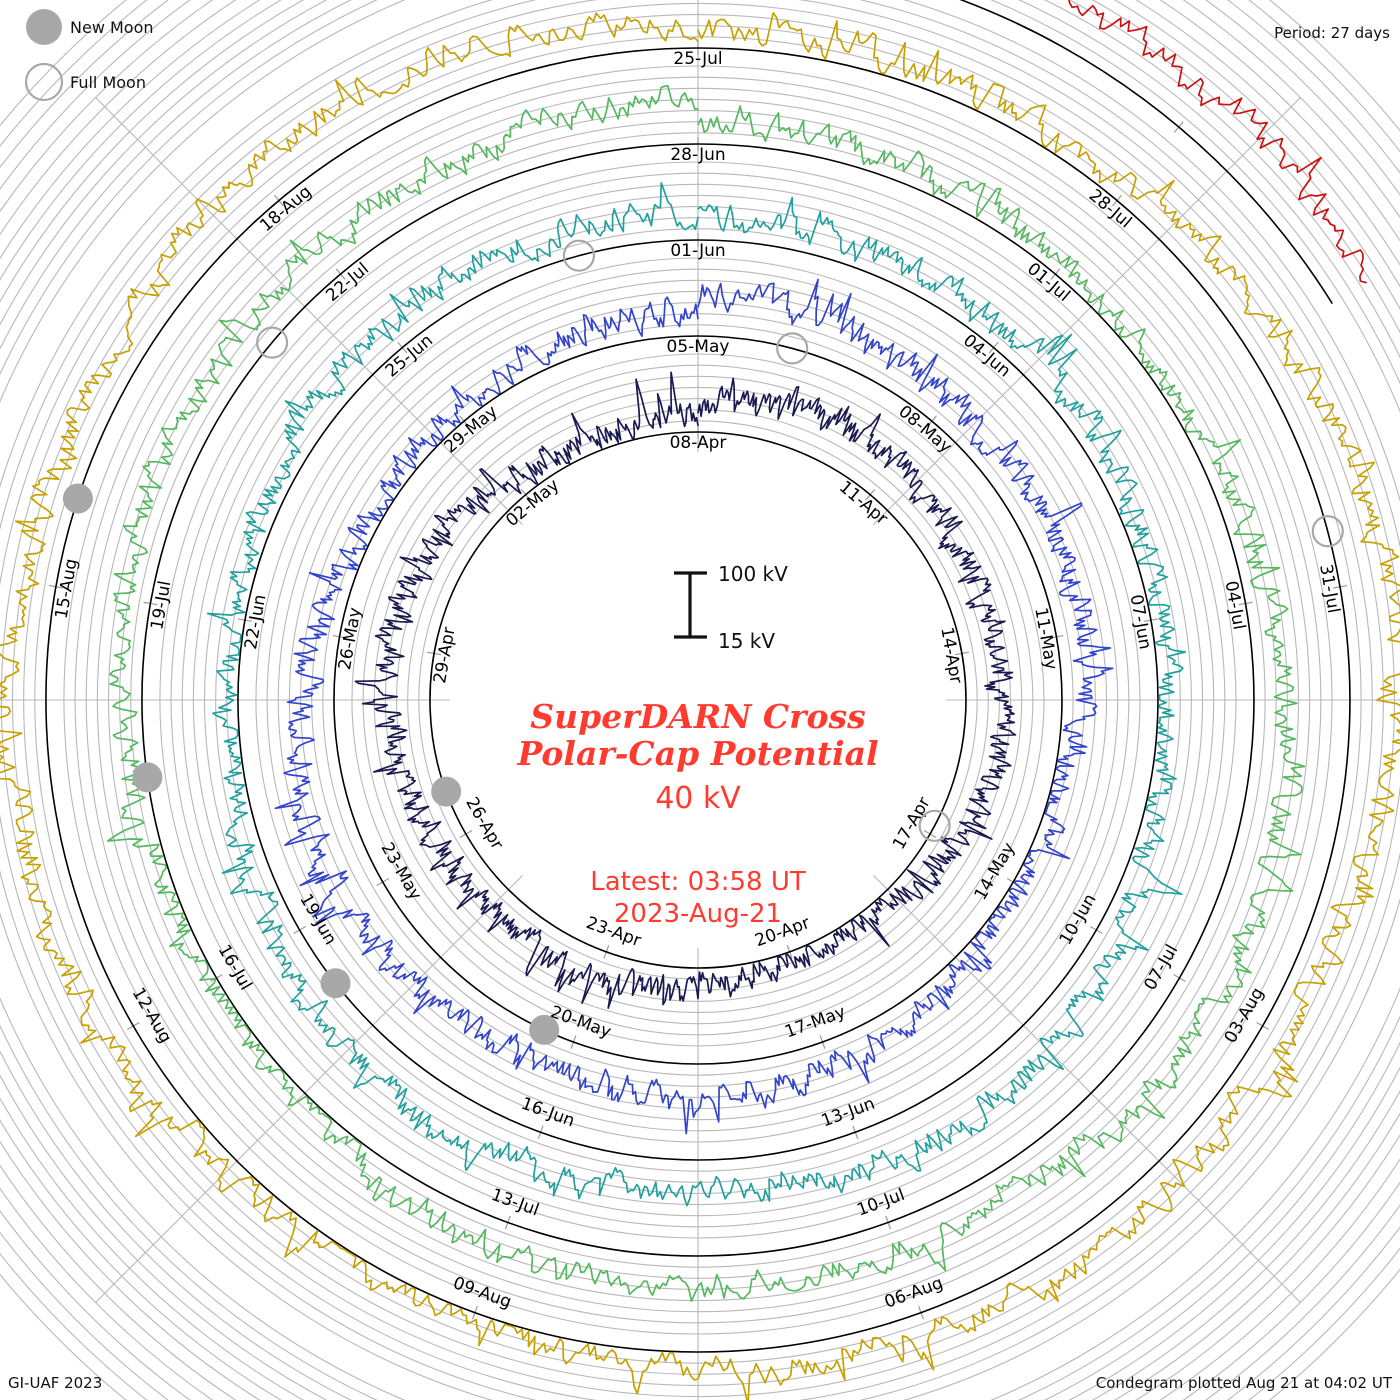  I want to click on date-label: 28-Jun, so click(697, 155).